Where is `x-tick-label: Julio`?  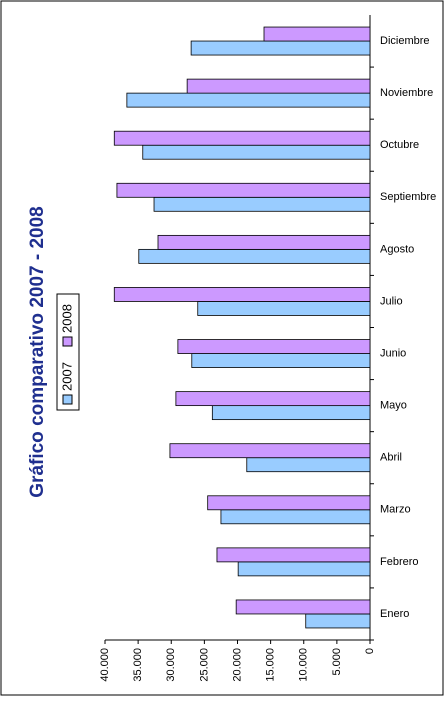 x-tick-label: Julio is located at coordinates (391, 301).